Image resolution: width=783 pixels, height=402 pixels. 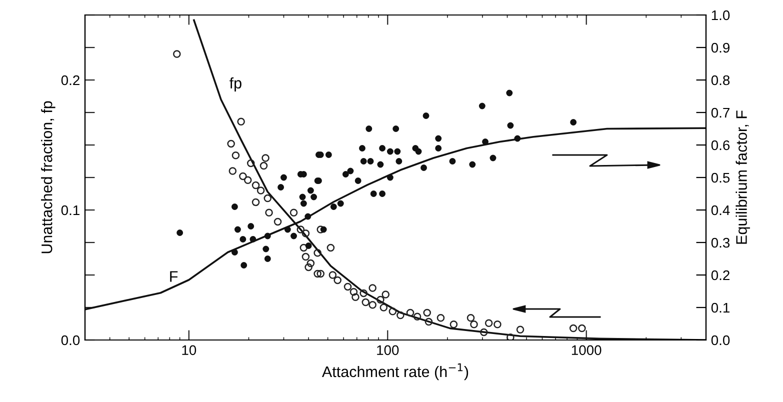 I want to click on x-tick-label: 100, so click(x=388, y=350).